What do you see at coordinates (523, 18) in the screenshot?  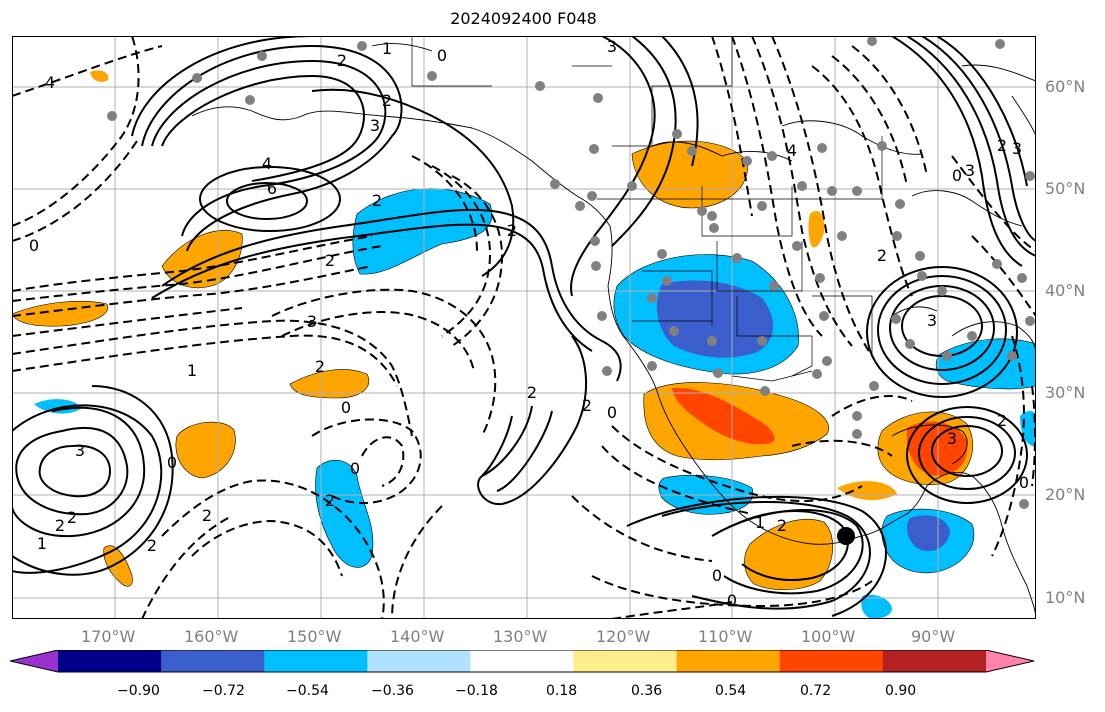 I see `map-title: 2024092400 F048` at bounding box center [523, 18].